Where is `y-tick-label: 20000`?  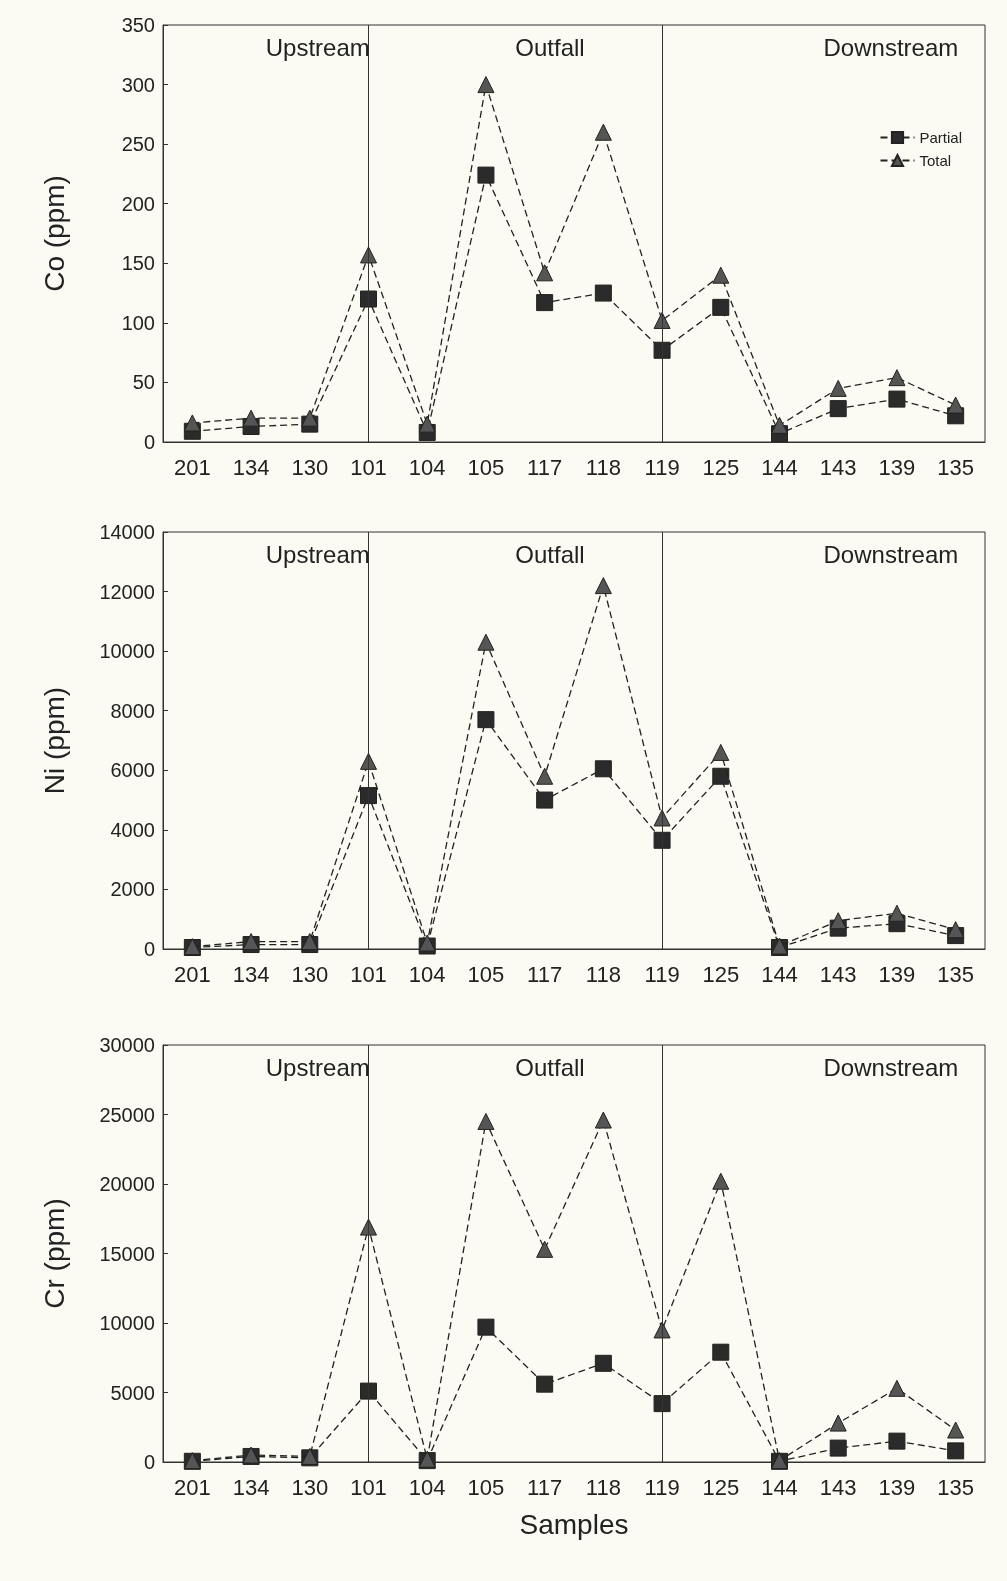 y-tick-label: 20000 is located at coordinates (127, 1184).